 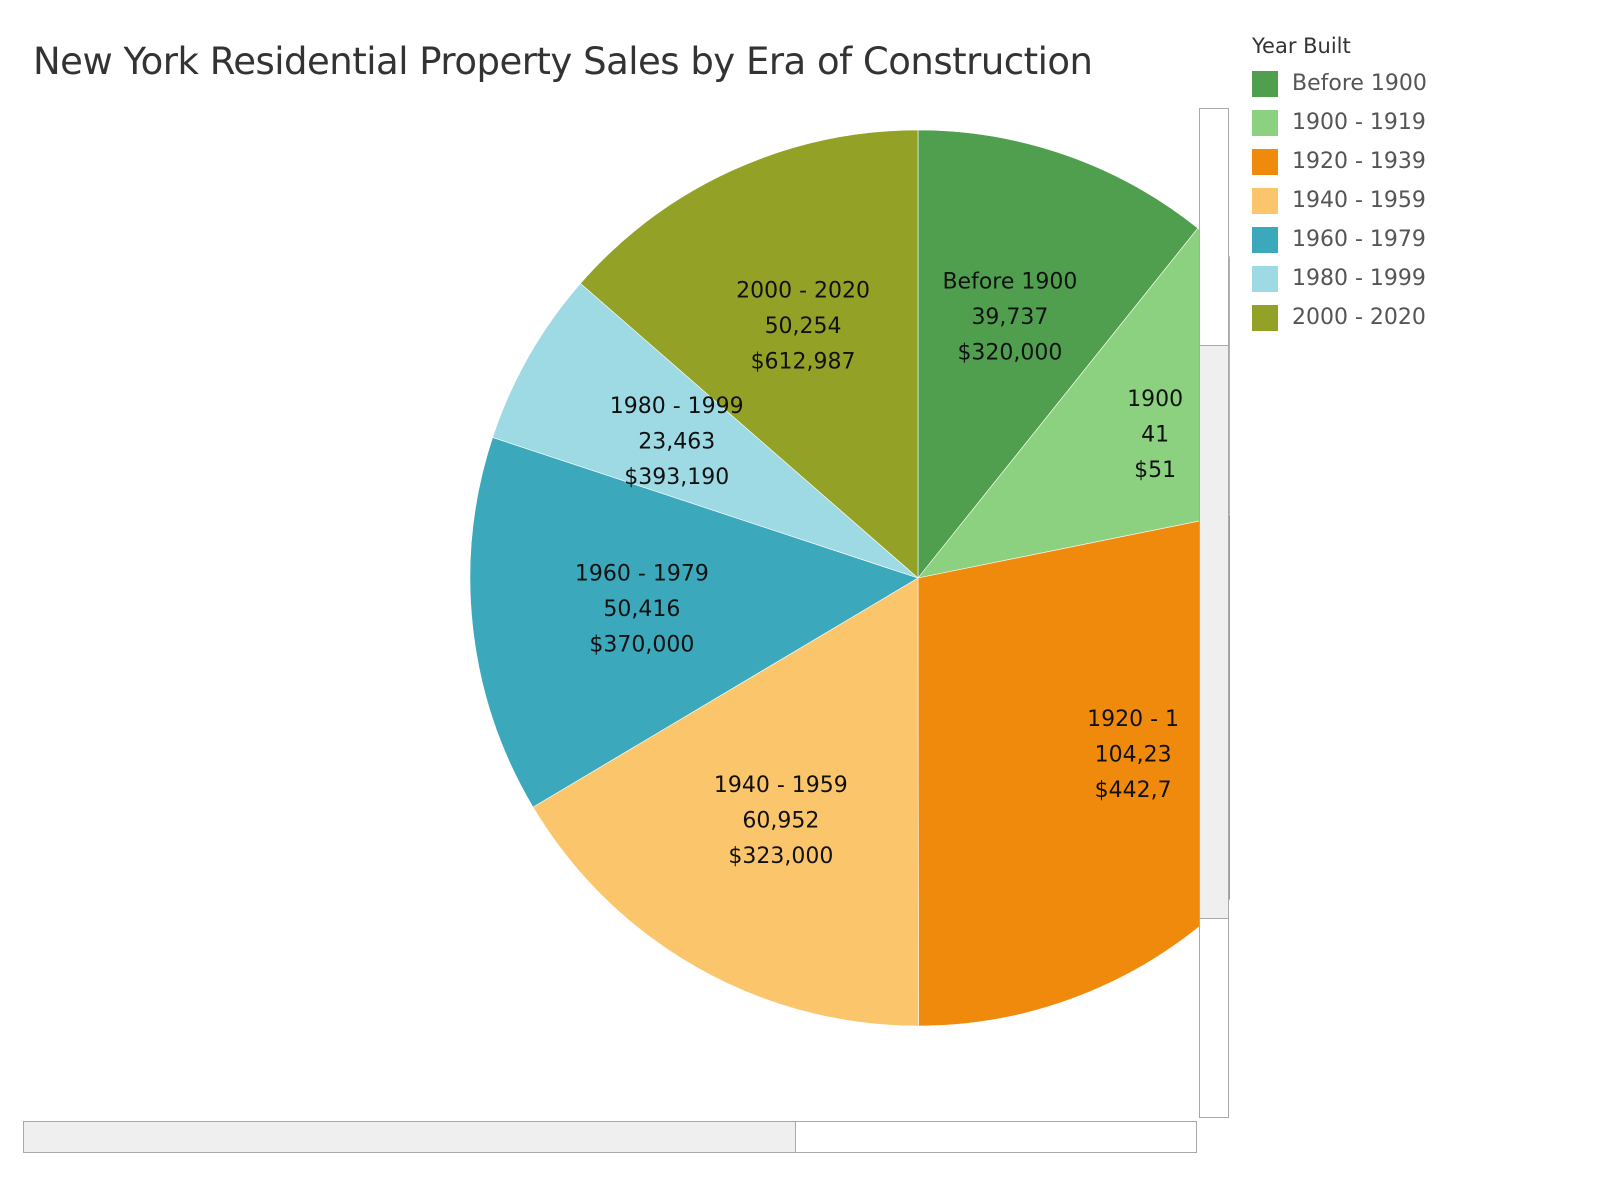 I want to click on legend-item-1940-1959: 1940 - 1959, so click(x=1339, y=200).